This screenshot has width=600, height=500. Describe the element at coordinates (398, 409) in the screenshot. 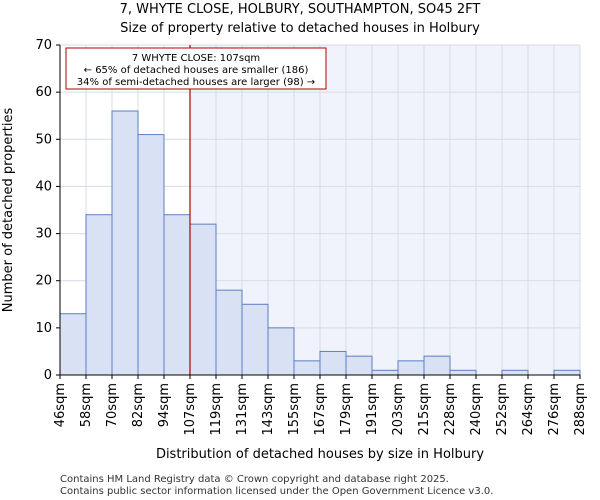

I see `x-tick-label: 203sqm` at that location.